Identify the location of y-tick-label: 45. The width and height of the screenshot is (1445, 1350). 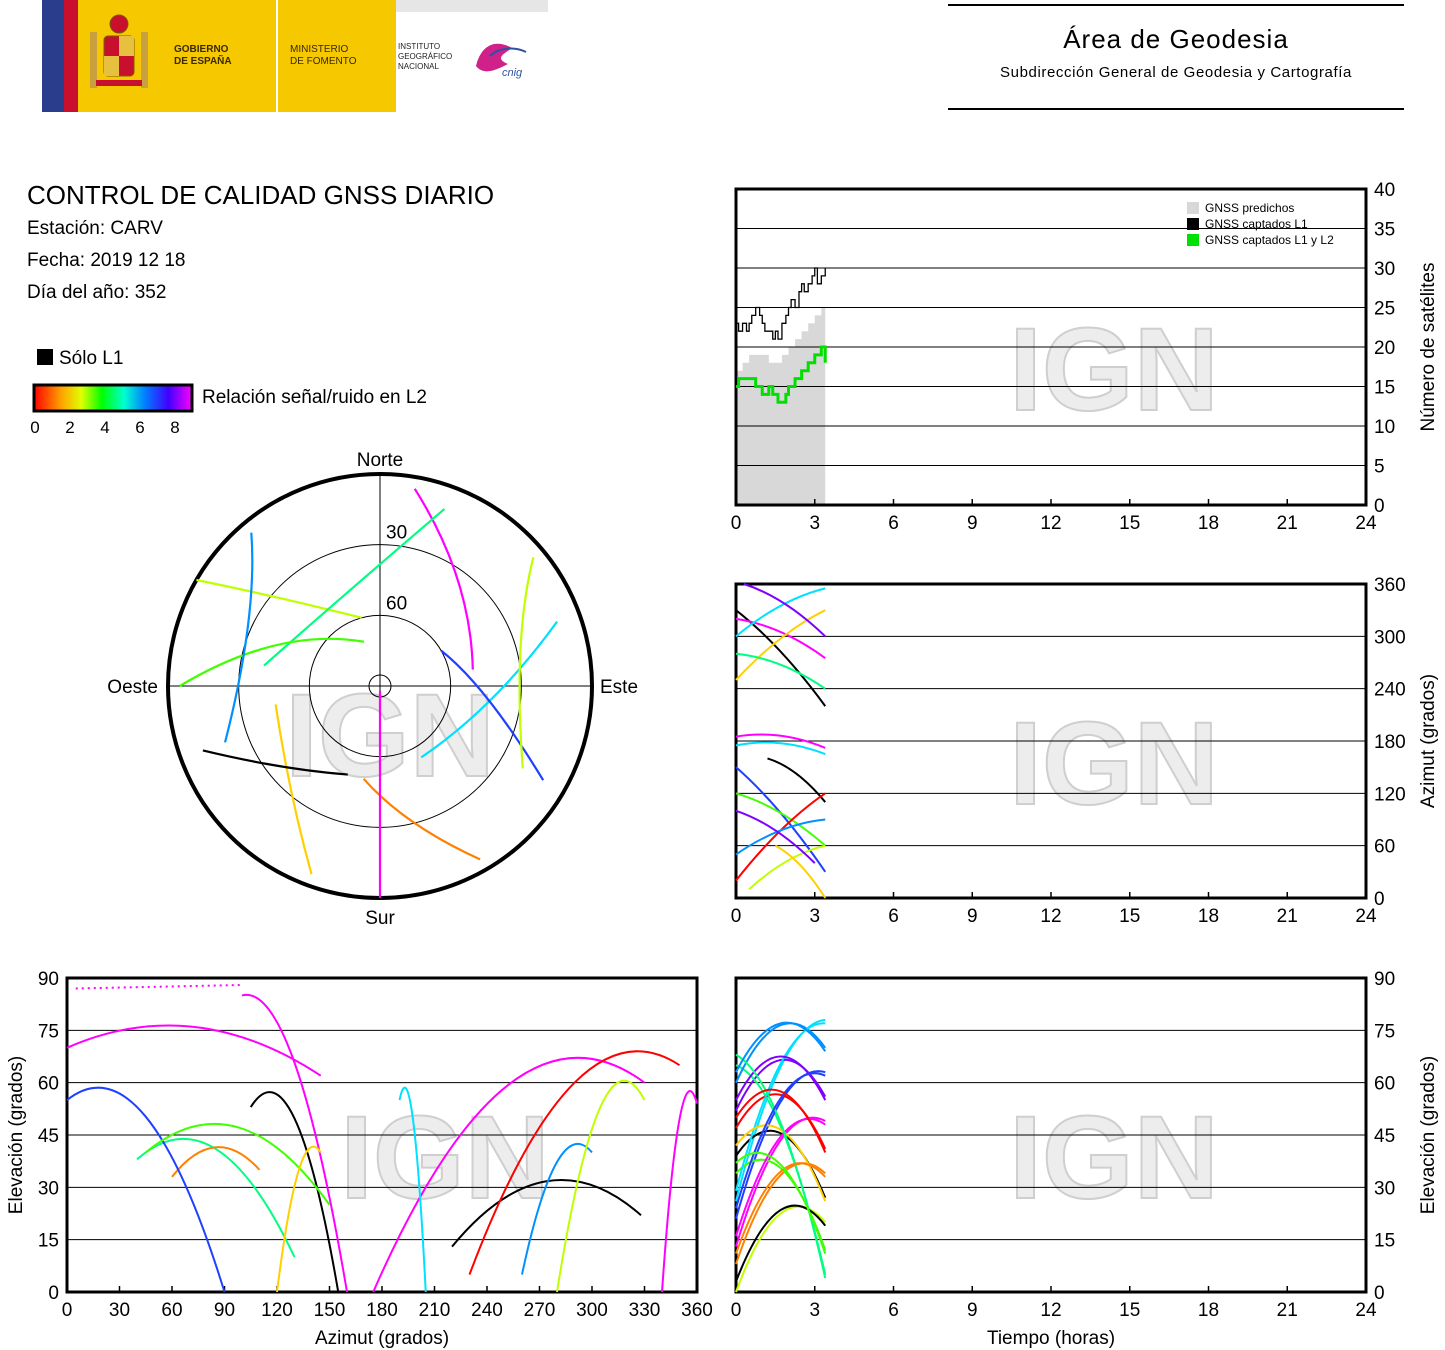
(1384, 1136).